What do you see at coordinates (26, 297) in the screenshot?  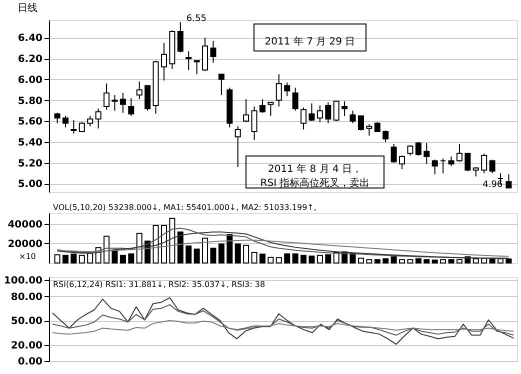 I see `y-tick-label: 80.00` at bounding box center [26, 297].